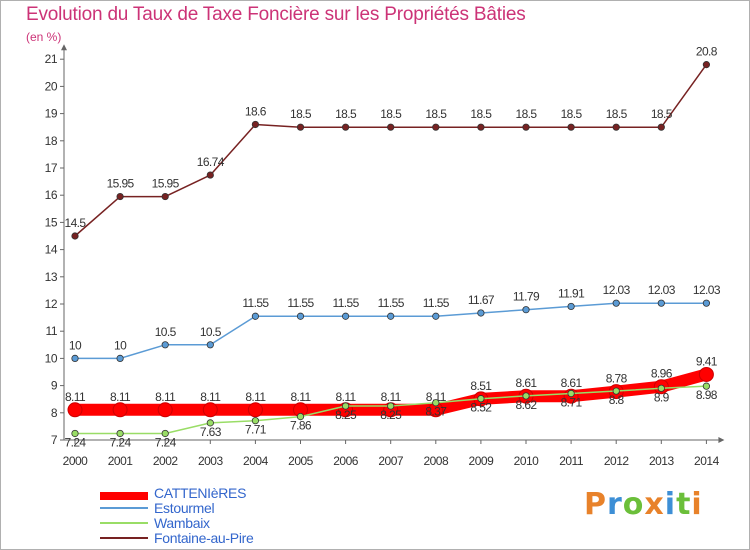  I want to click on y-tick-label: 8, so click(54, 413).